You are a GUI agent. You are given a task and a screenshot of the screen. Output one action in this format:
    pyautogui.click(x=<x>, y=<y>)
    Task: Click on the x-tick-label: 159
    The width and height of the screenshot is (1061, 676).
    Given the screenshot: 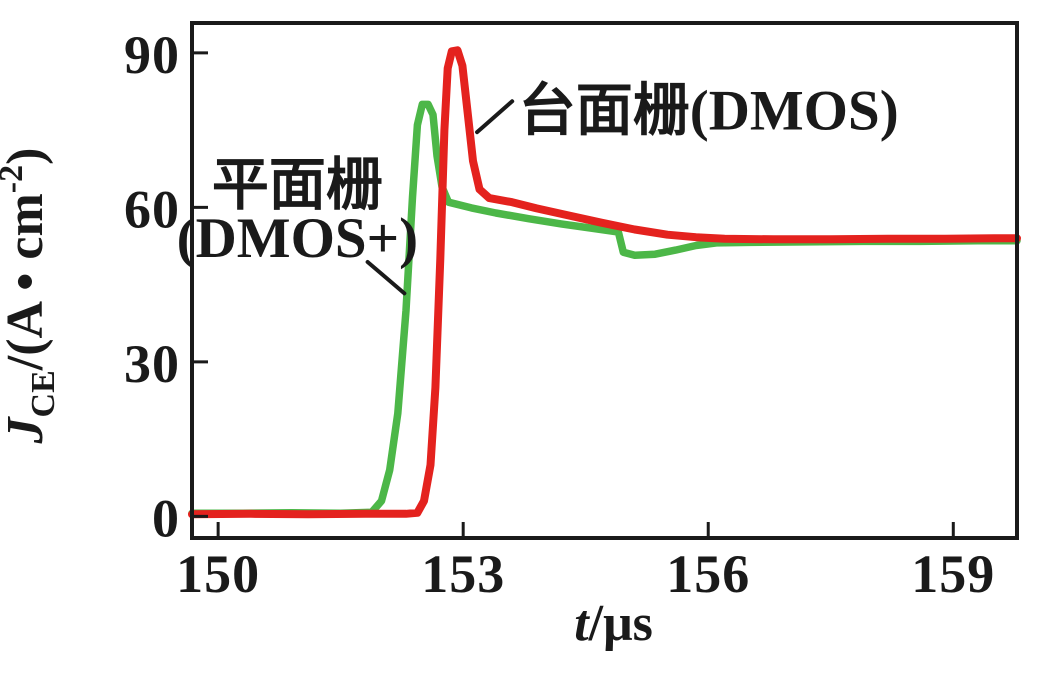 What is the action you would take?
    pyautogui.click(x=953, y=574)
    